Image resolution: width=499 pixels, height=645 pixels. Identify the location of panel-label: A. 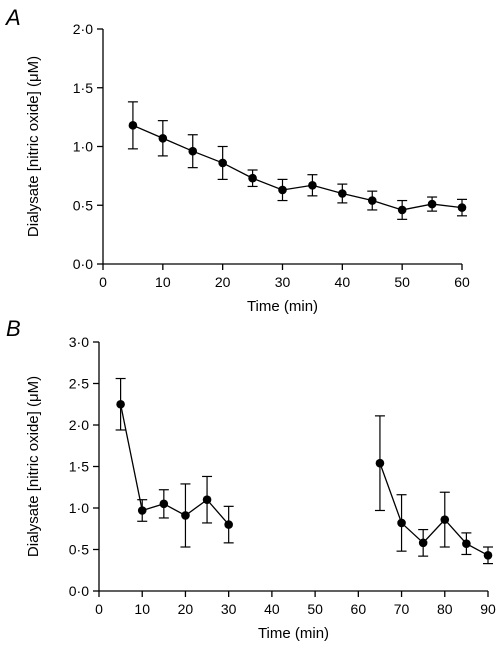
(12, 17).